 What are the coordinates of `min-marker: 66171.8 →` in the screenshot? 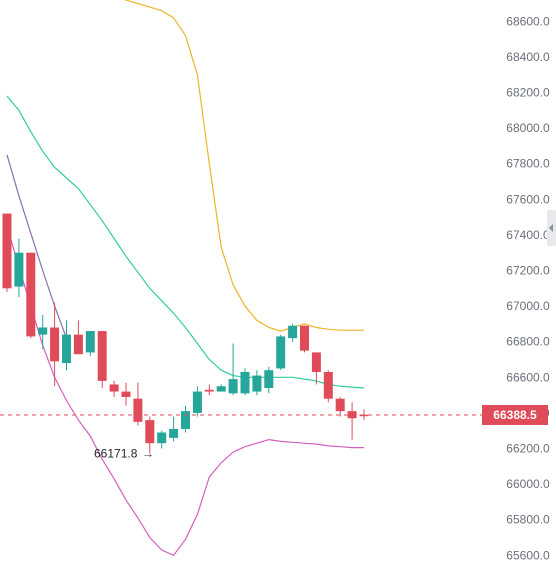 It's located at (124, 454).